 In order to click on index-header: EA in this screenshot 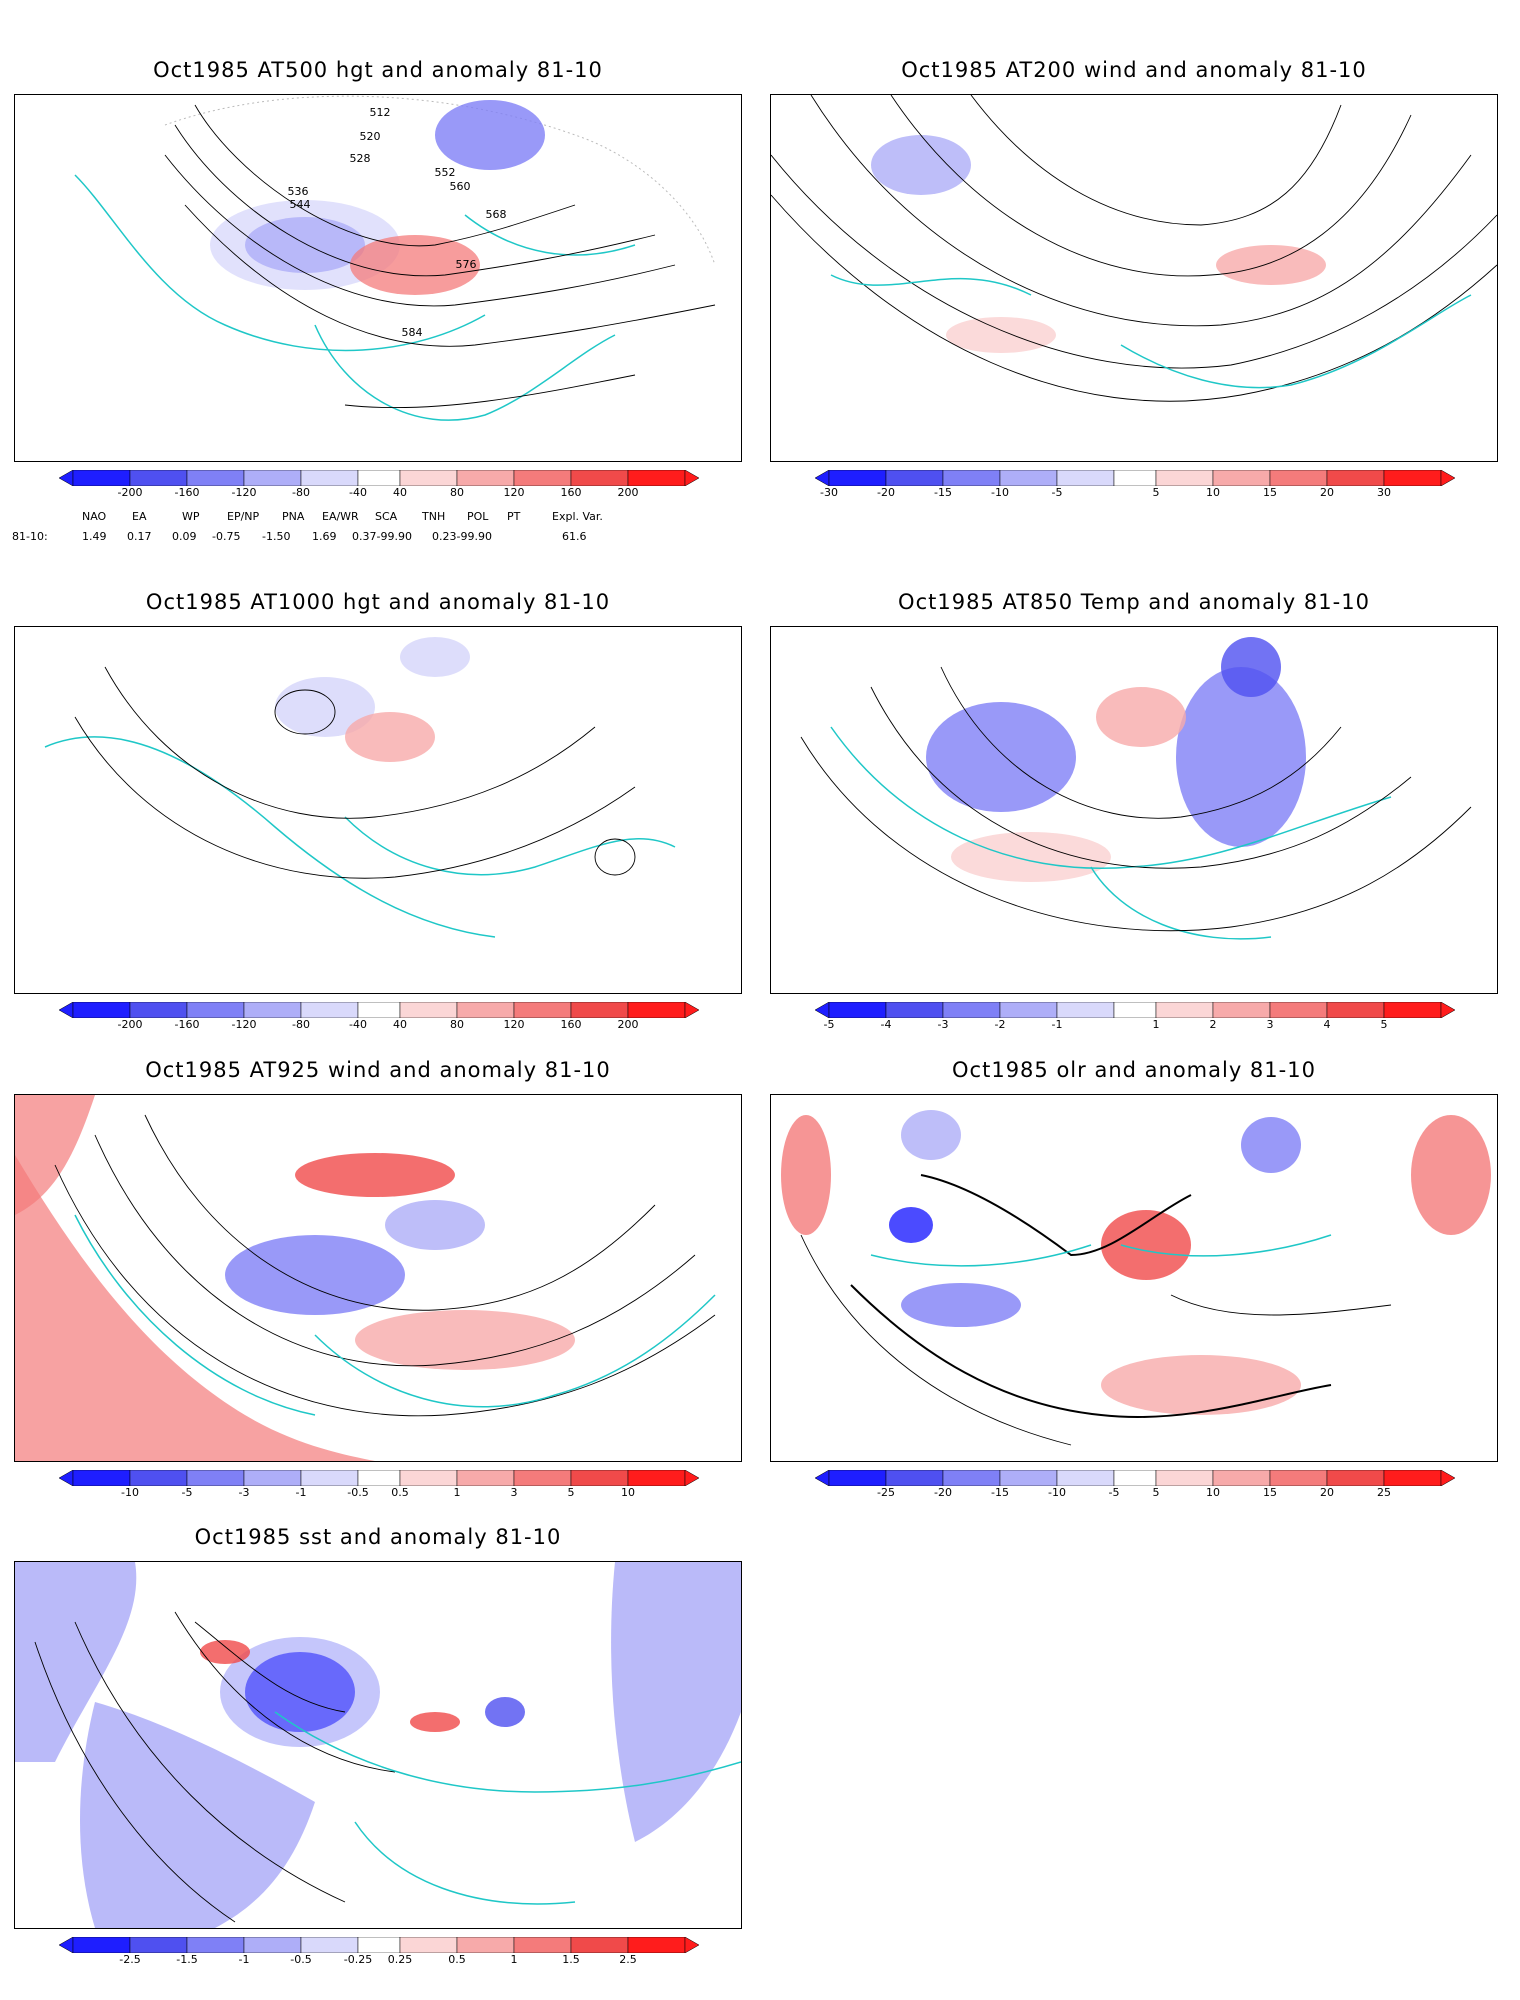, I will do `click(139, 516)`.